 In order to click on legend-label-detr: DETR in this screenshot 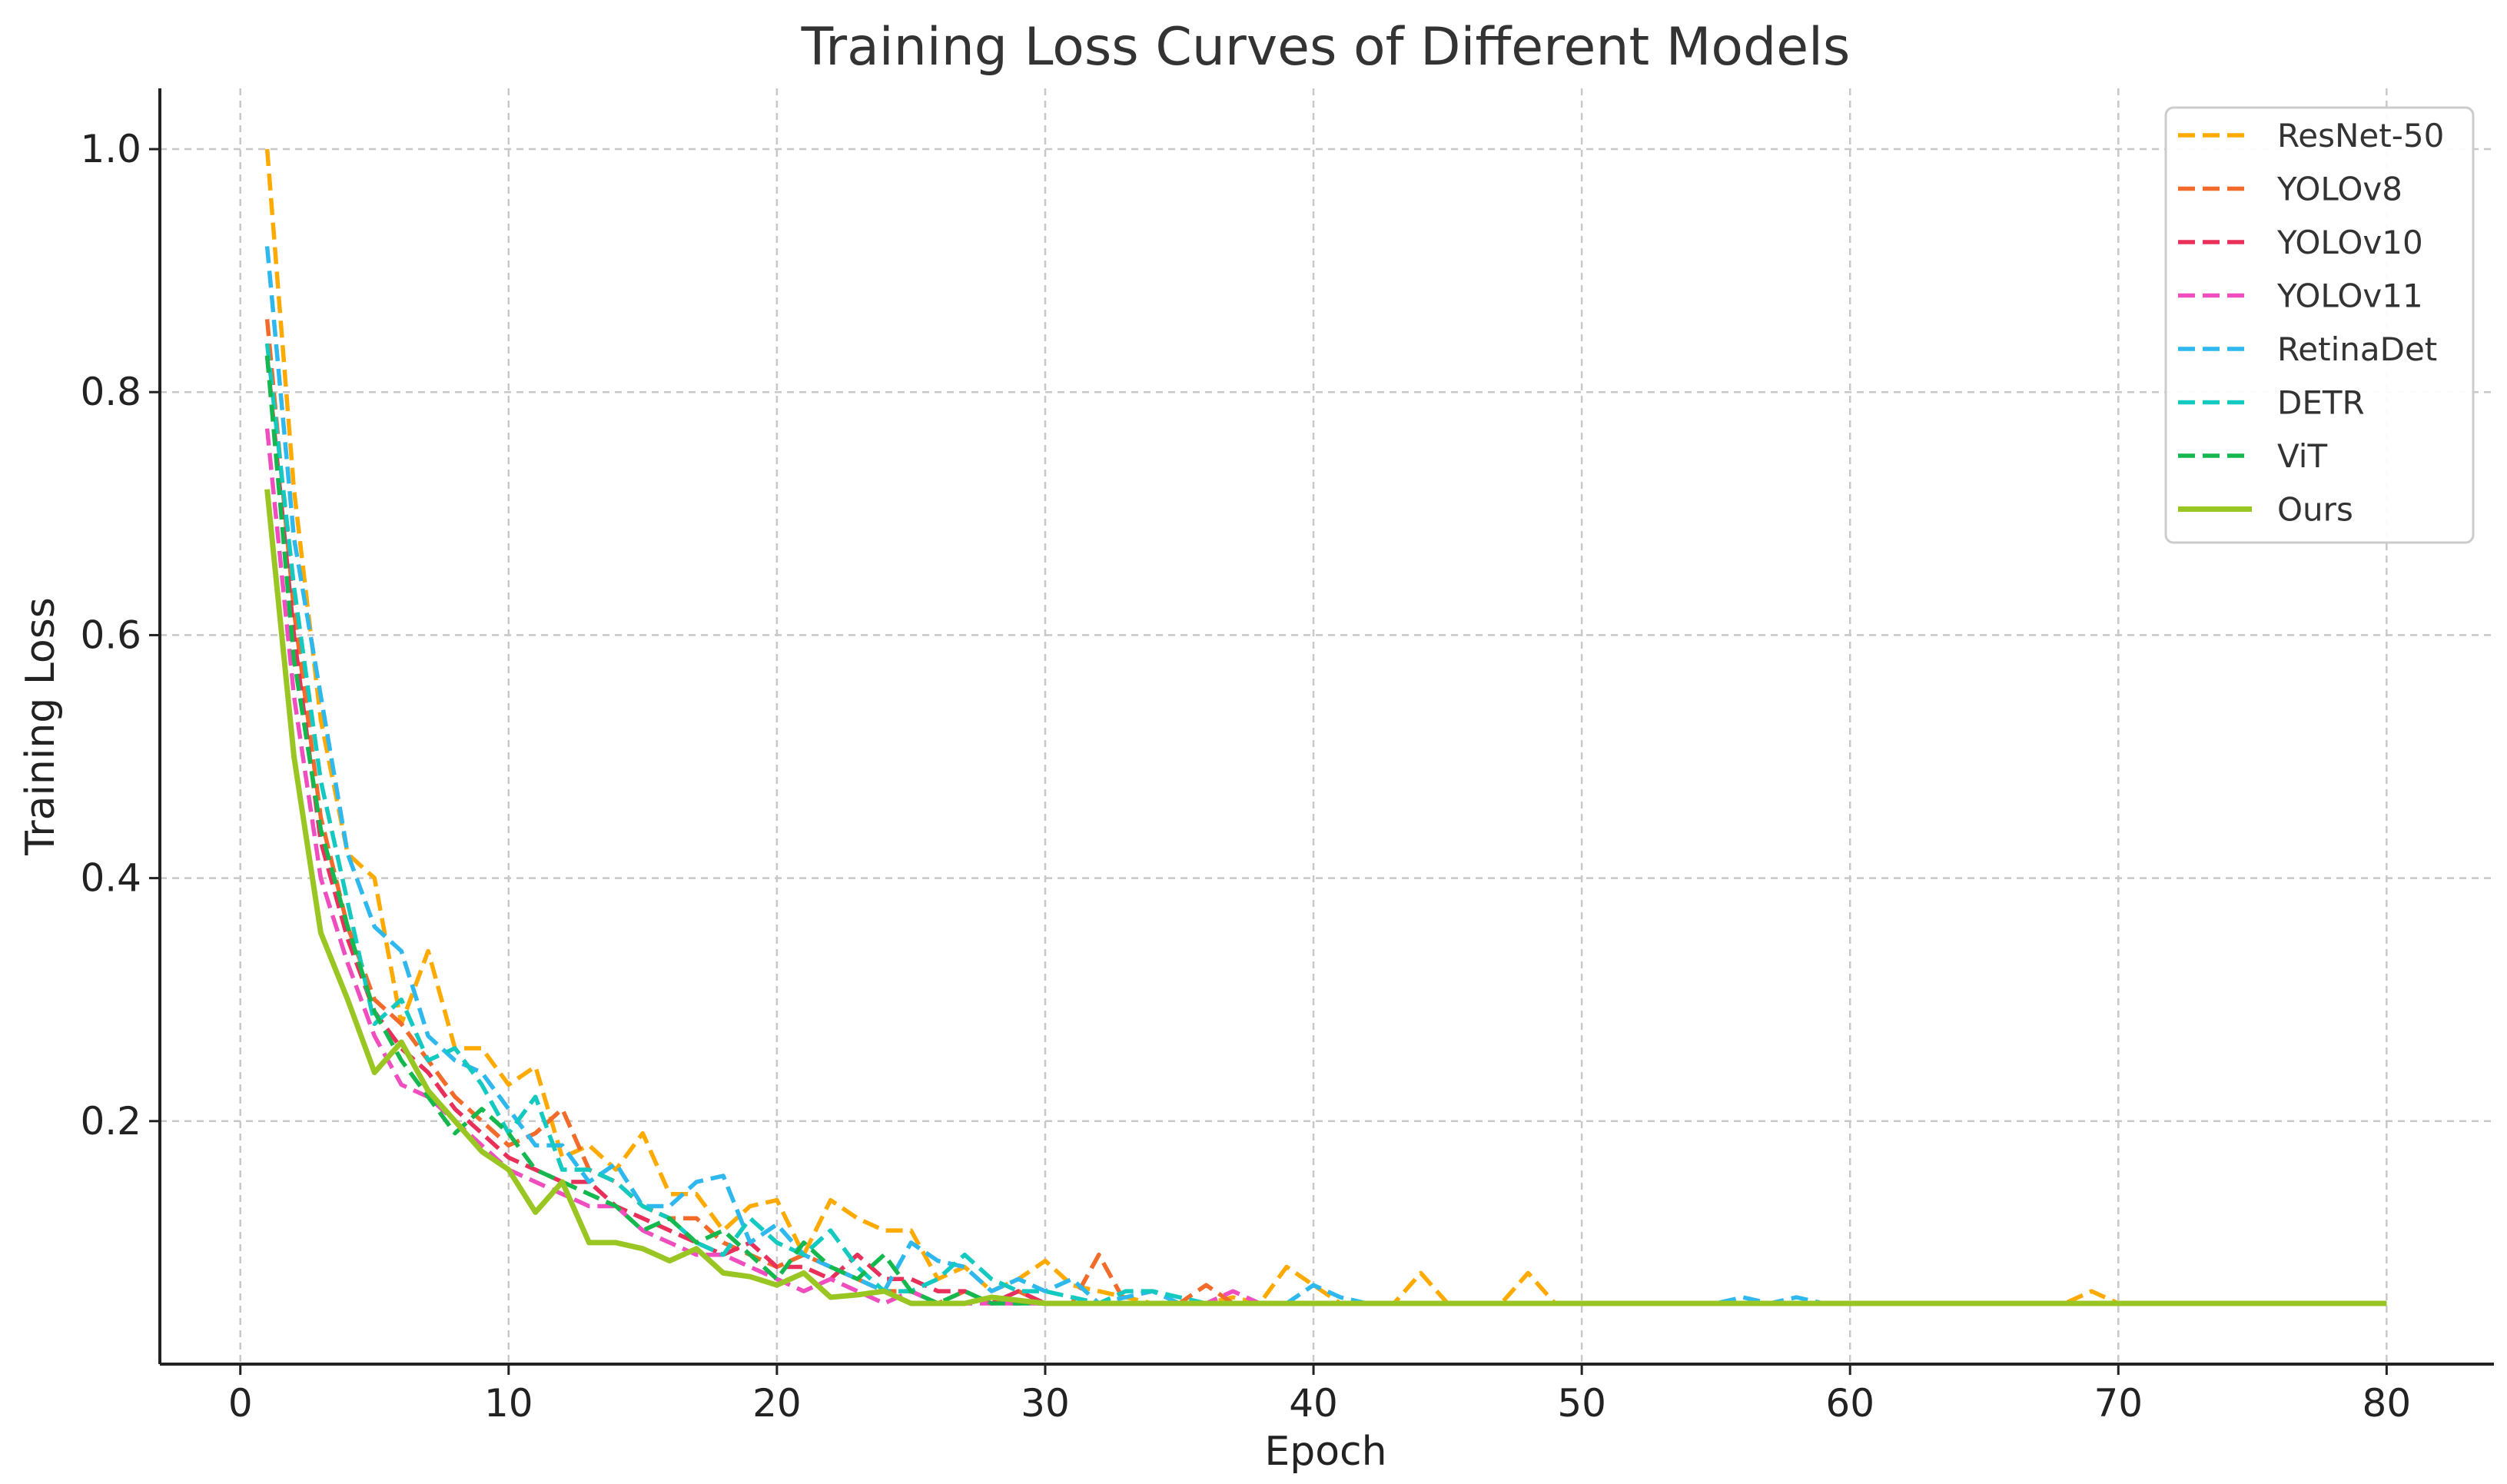, I will do `click(2321, 403)`.